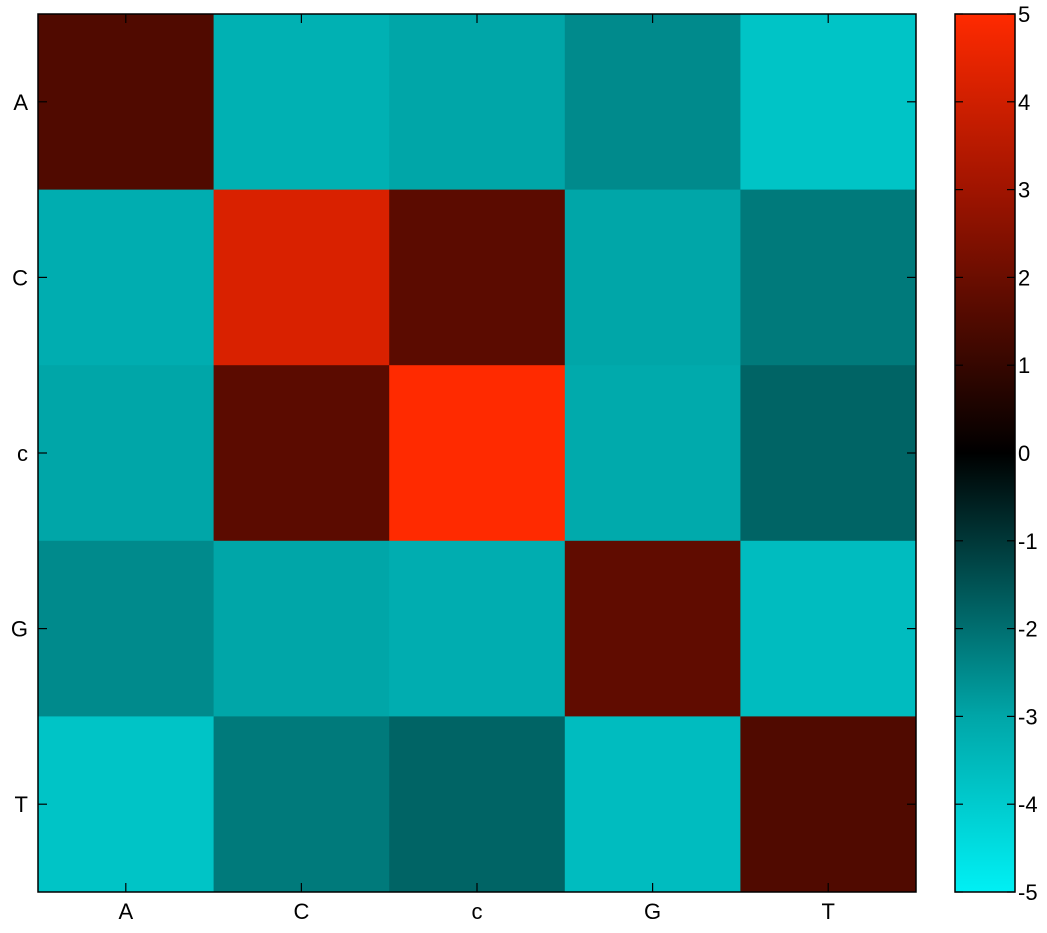  I want to click on colorbar-tick-label: 3, so click(1024, 190).